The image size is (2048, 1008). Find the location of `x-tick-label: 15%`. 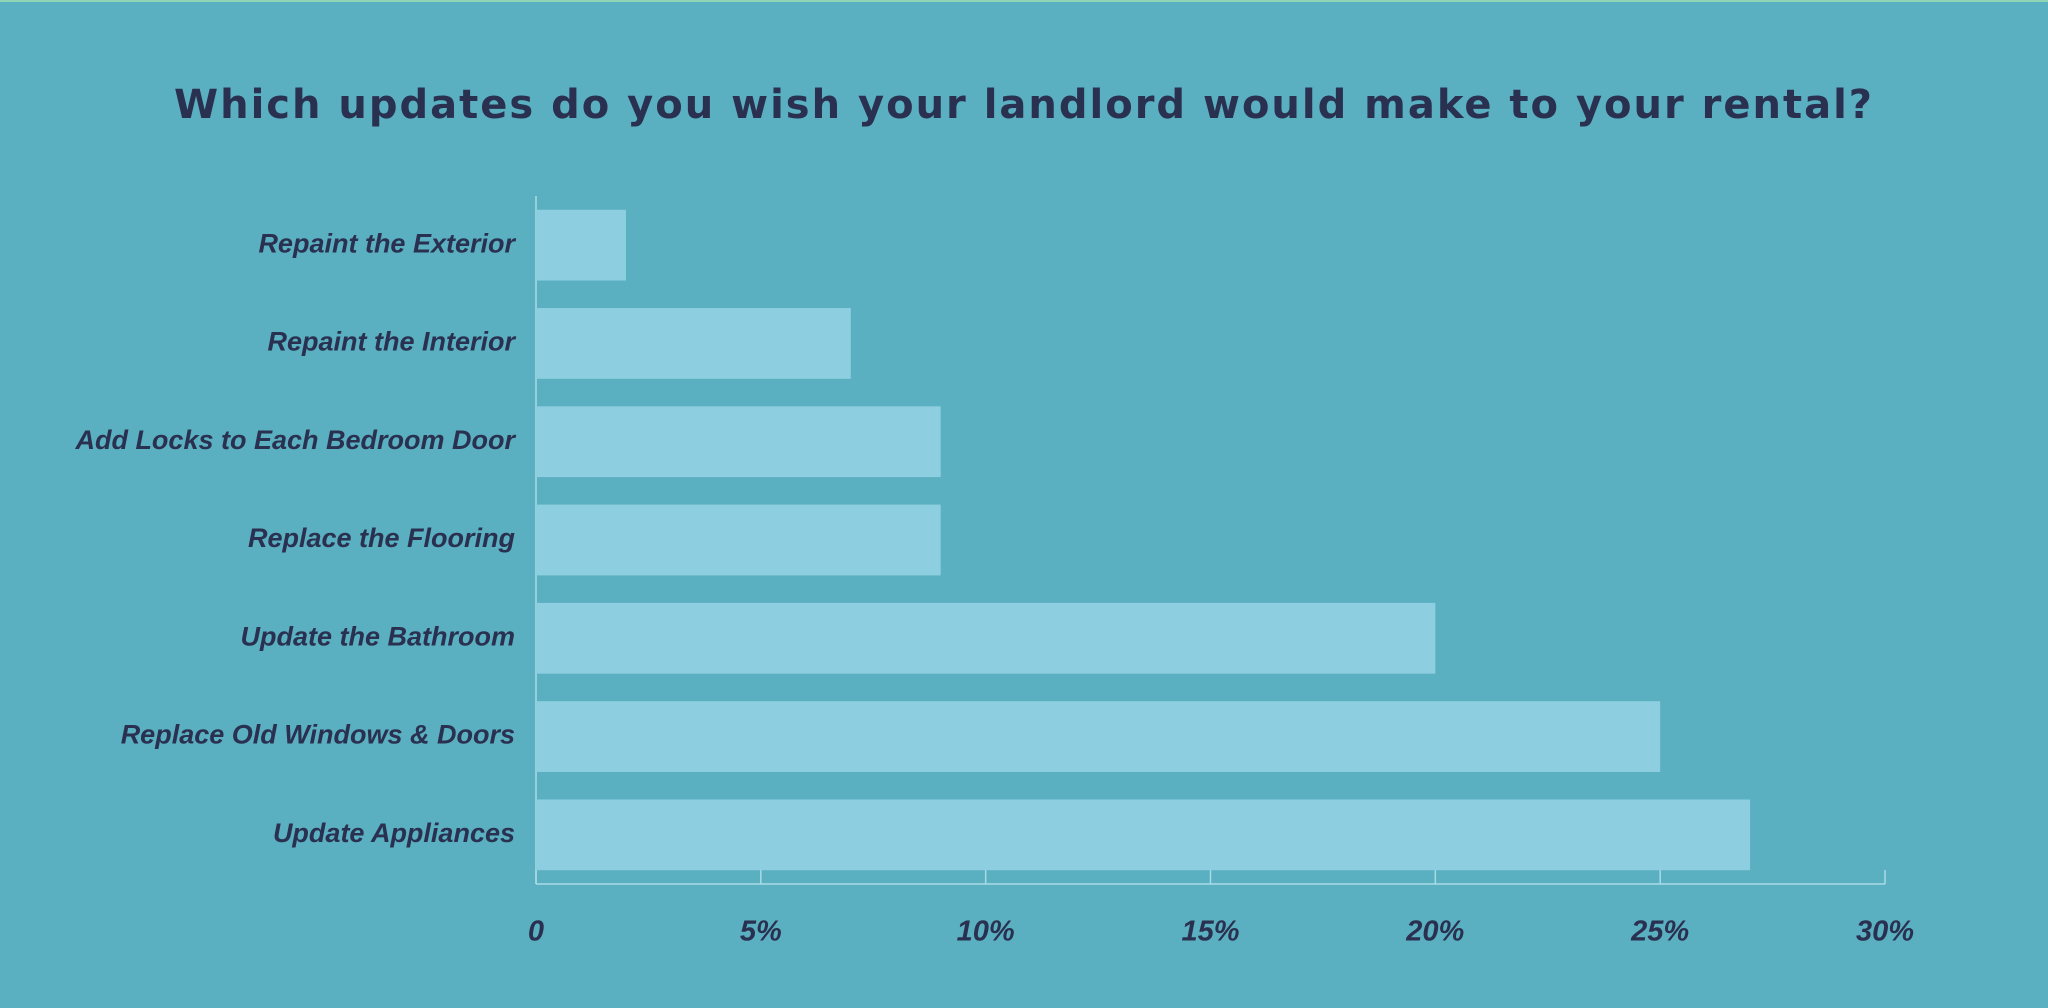

x-tick-label: 15% is located at coordinates (1210, 932).